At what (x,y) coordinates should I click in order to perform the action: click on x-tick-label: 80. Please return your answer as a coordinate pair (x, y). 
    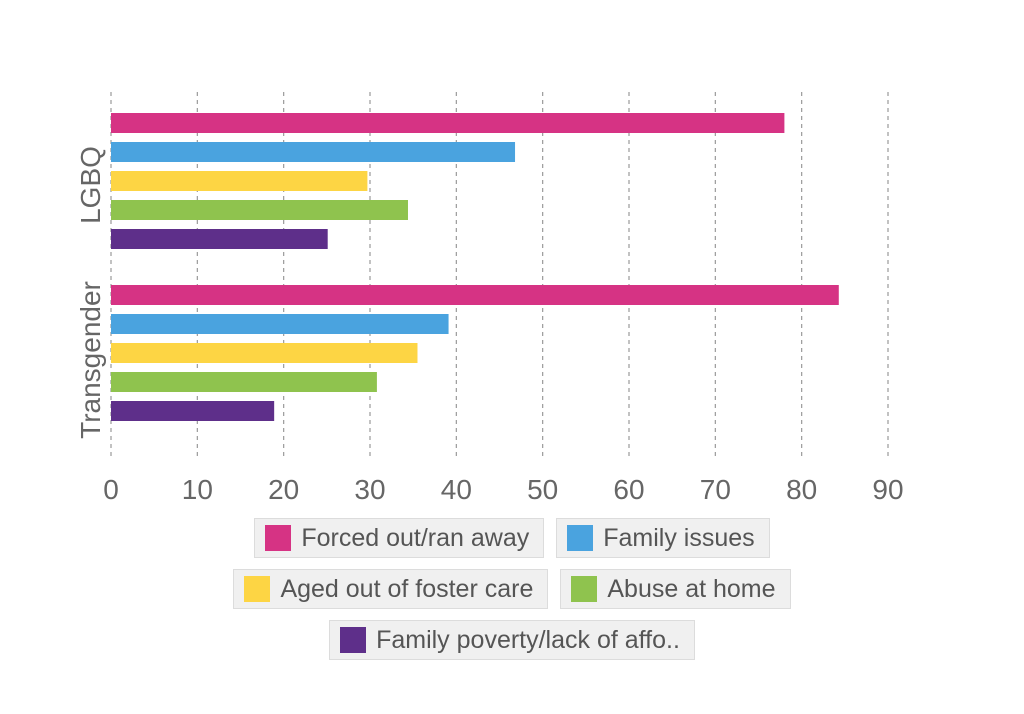
    Looking at the image, I should click on (801, 487).